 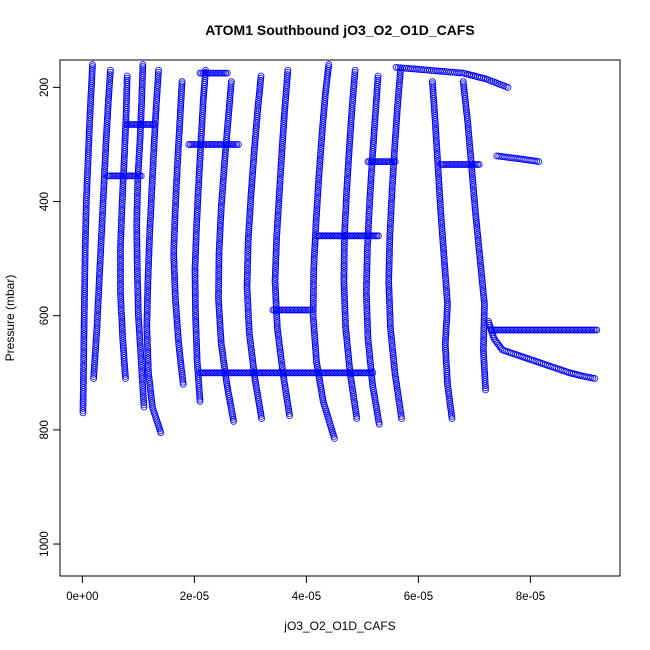 What do you see at coordinates (45, 429) in the screenshot?
I see `y-tick-label: 800` at bounding box center [45, 429].